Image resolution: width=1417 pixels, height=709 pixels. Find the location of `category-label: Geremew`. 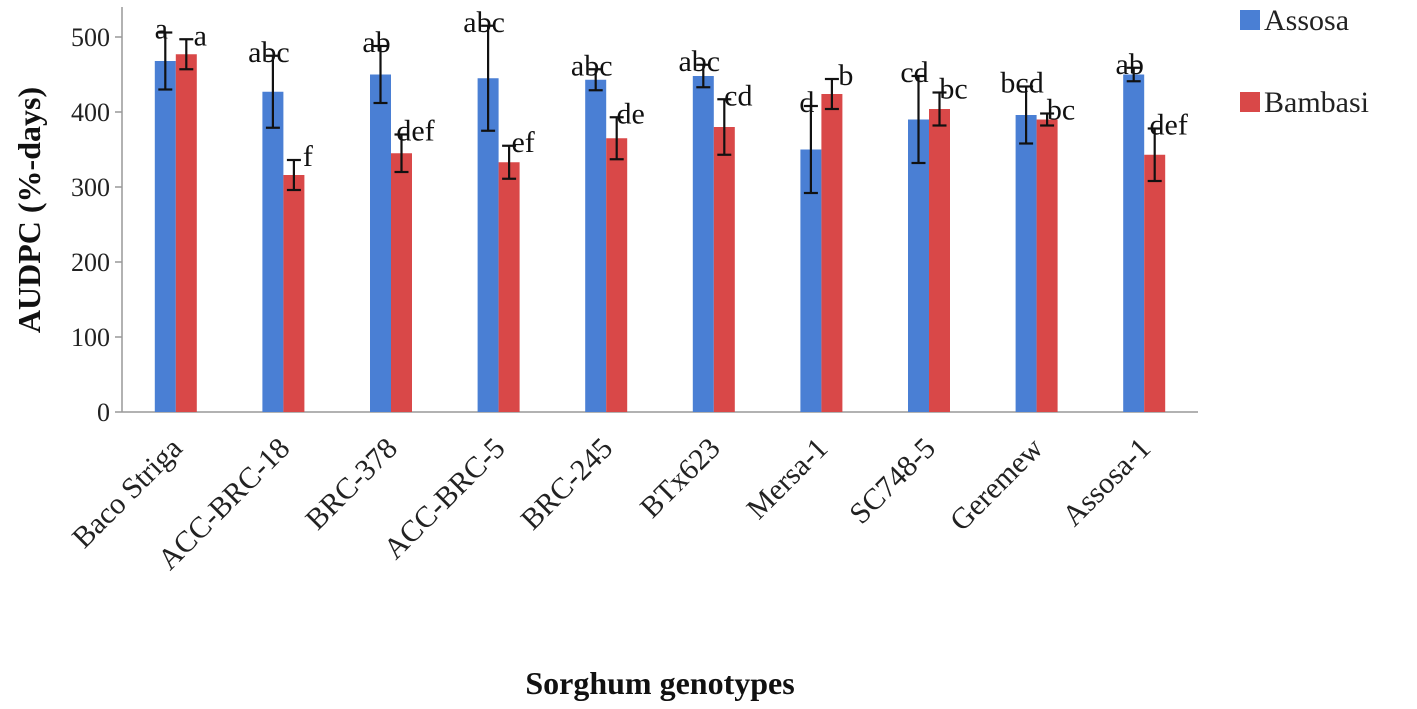

category-label: Geremew is located at coordinates (997, 484).